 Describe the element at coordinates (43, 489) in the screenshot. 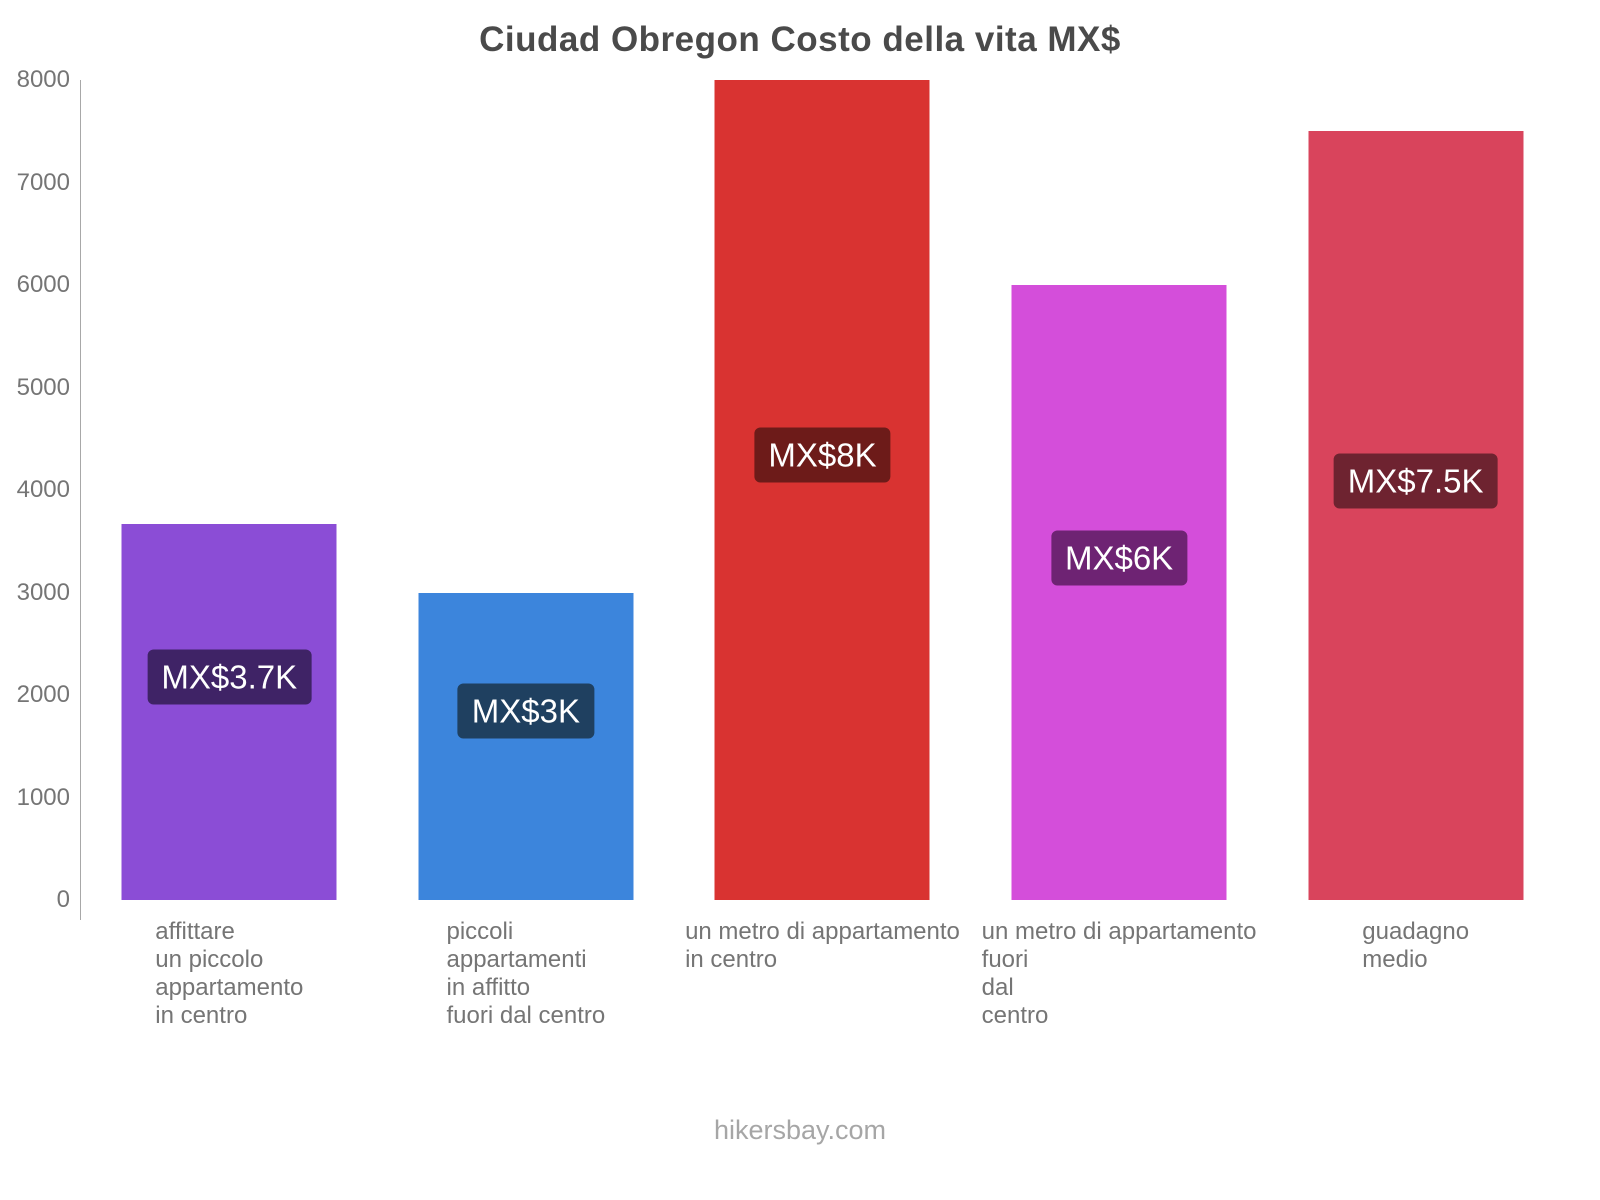

I see `y-tick-label: 4000` at that location.